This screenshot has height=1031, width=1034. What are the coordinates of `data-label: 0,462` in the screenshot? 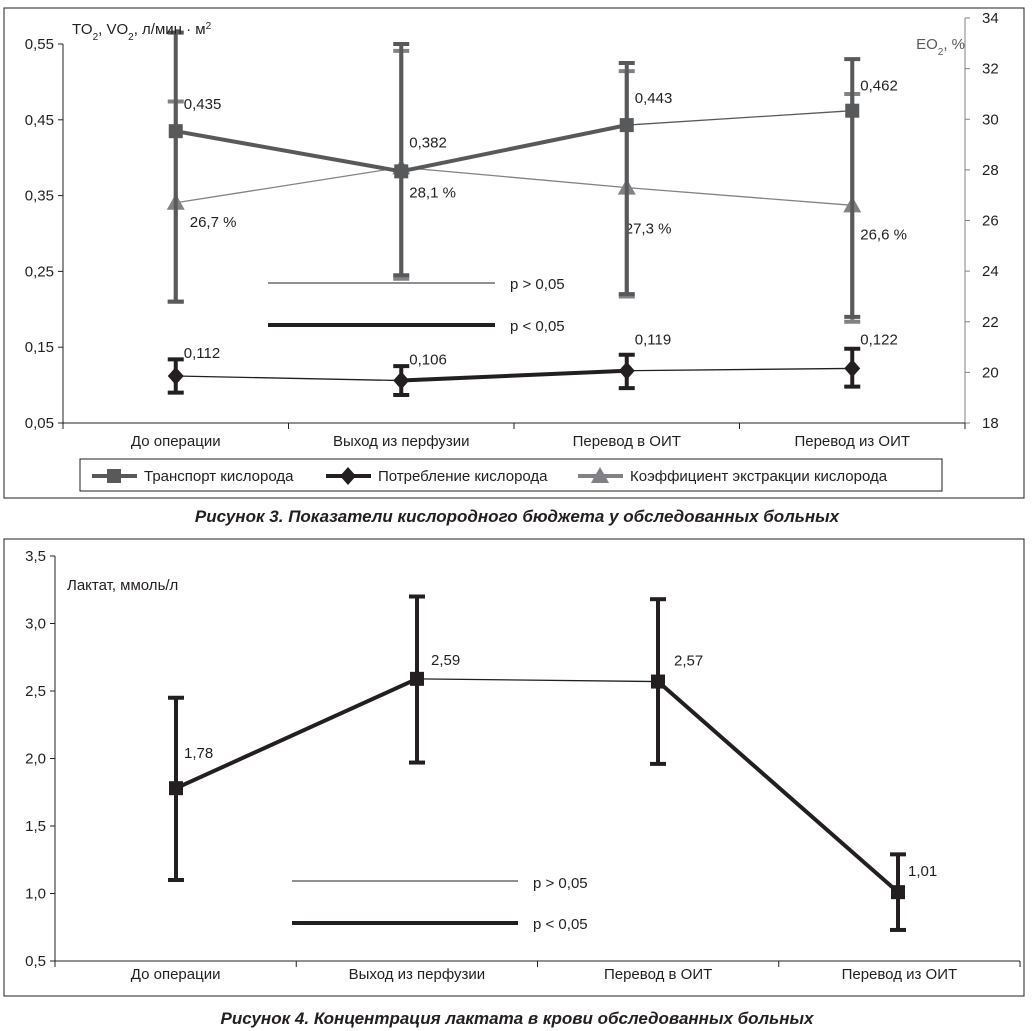 It's located at (879, 86).